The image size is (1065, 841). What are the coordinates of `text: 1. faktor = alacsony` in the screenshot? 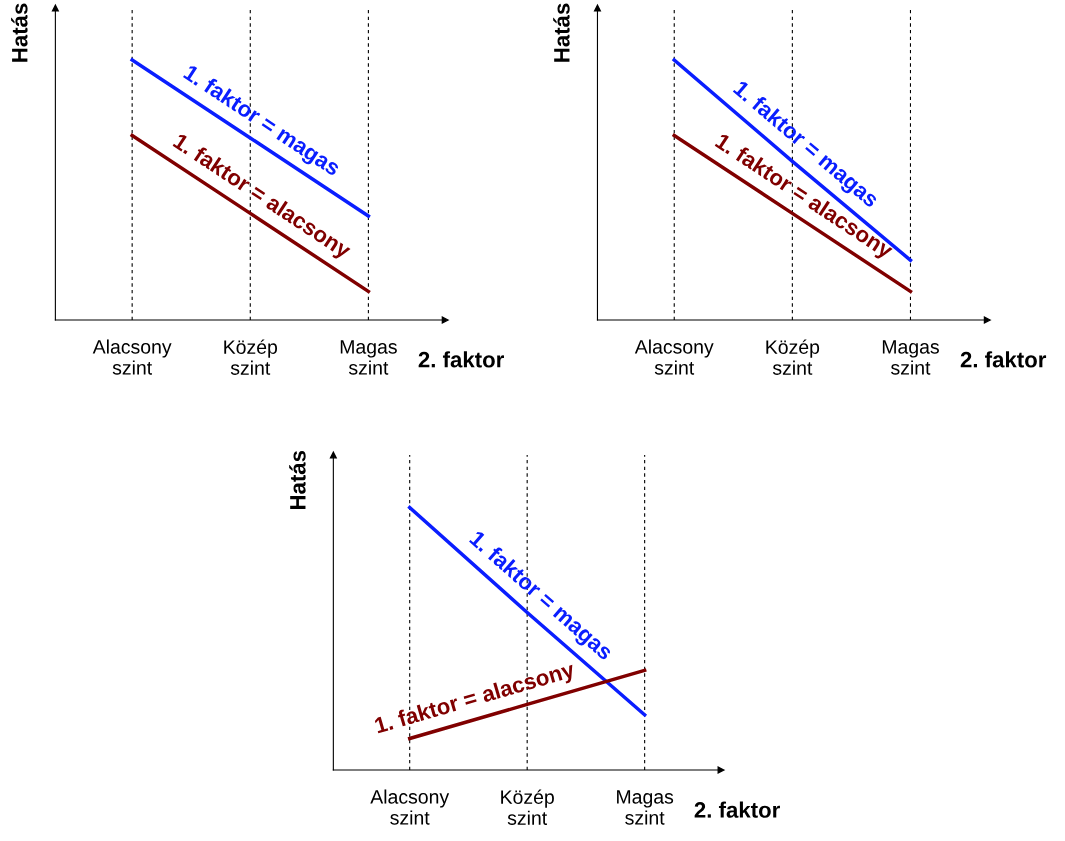 It's located at (475, 699).